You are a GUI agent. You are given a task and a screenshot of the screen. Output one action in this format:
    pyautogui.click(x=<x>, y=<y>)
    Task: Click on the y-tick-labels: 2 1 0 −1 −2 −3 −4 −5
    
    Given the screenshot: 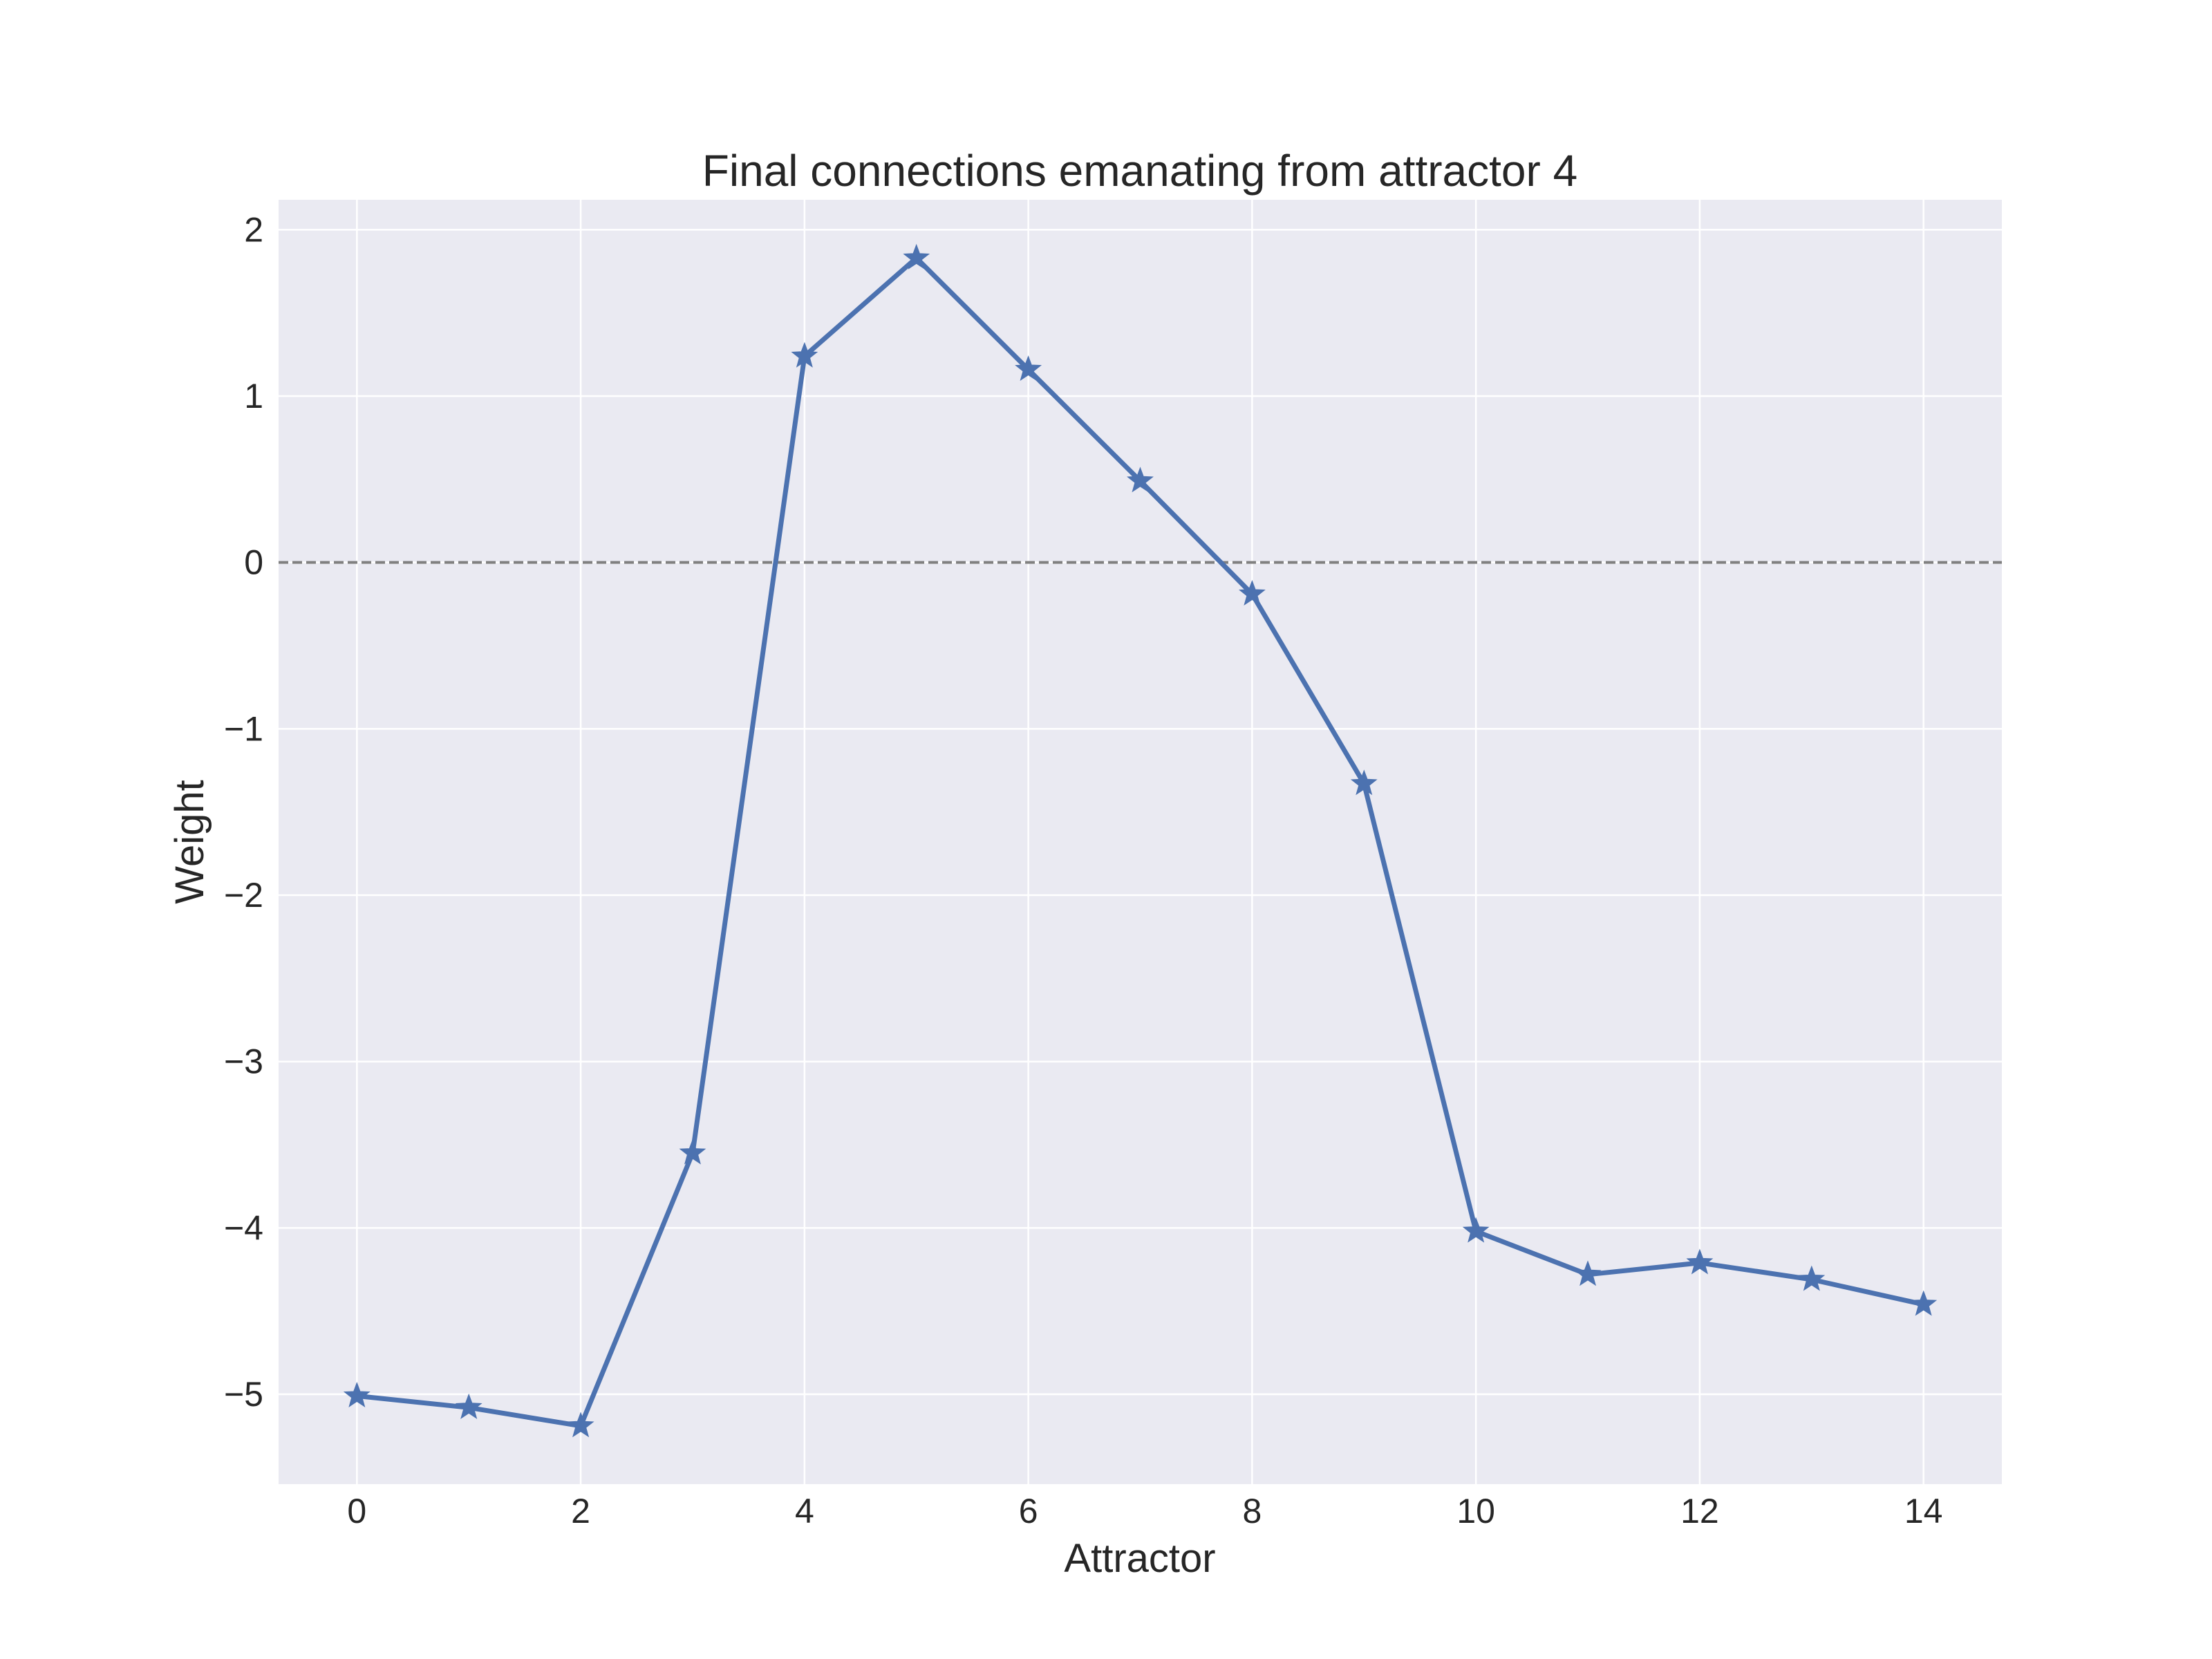 What is the action you would take?
    pyautogui.click(x=243, y=812)
    